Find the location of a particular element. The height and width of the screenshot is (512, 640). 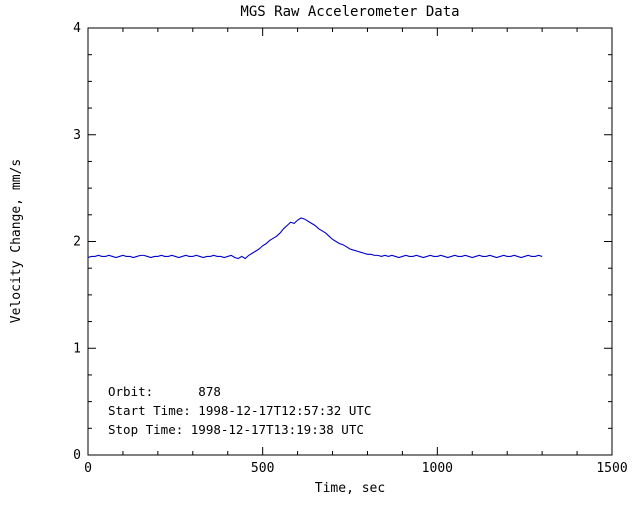

y-tick-label: 4 is located at coordinates (77, 28).